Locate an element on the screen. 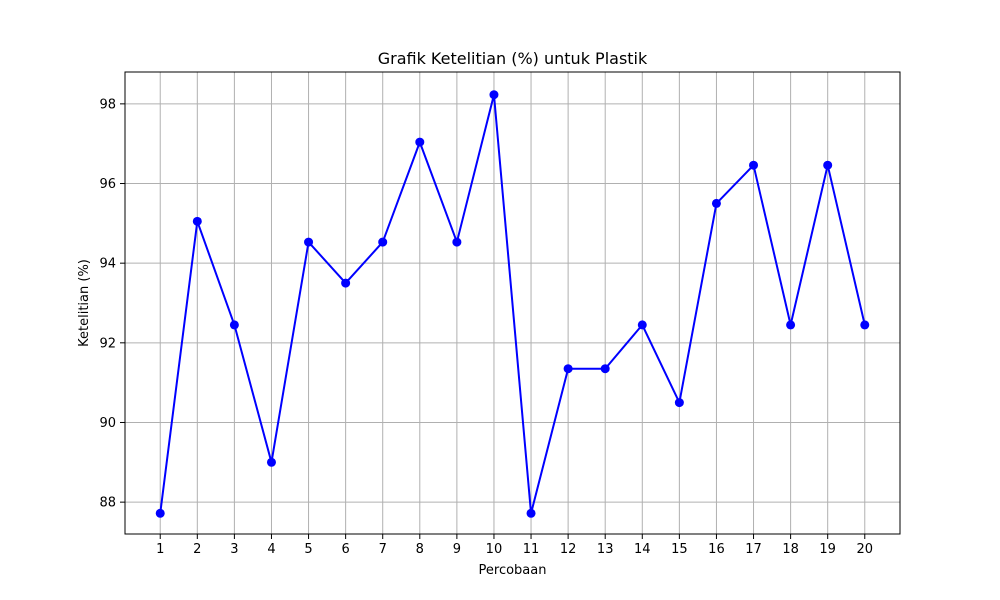 The height and width of the screenshot is (600, 1000). chart-title: Grafik Ketelitian (%) untuk Plastik is located at coordinates (513, 58).